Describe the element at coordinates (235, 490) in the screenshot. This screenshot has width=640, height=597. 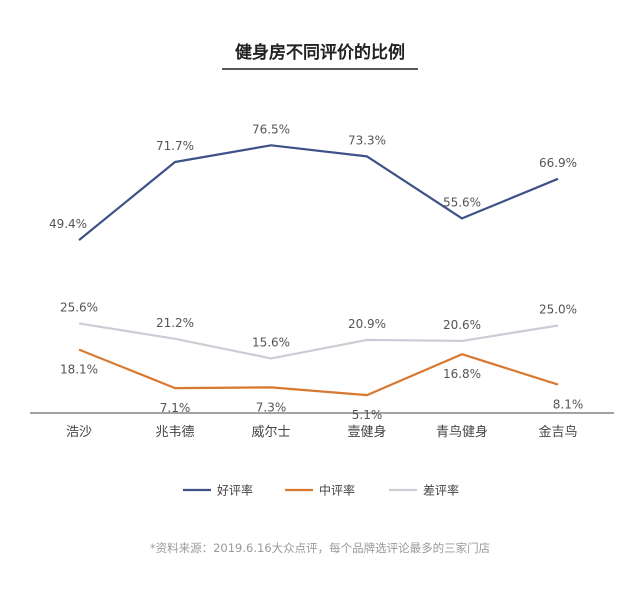
I see `legend-label-1: 好评率` at that location.